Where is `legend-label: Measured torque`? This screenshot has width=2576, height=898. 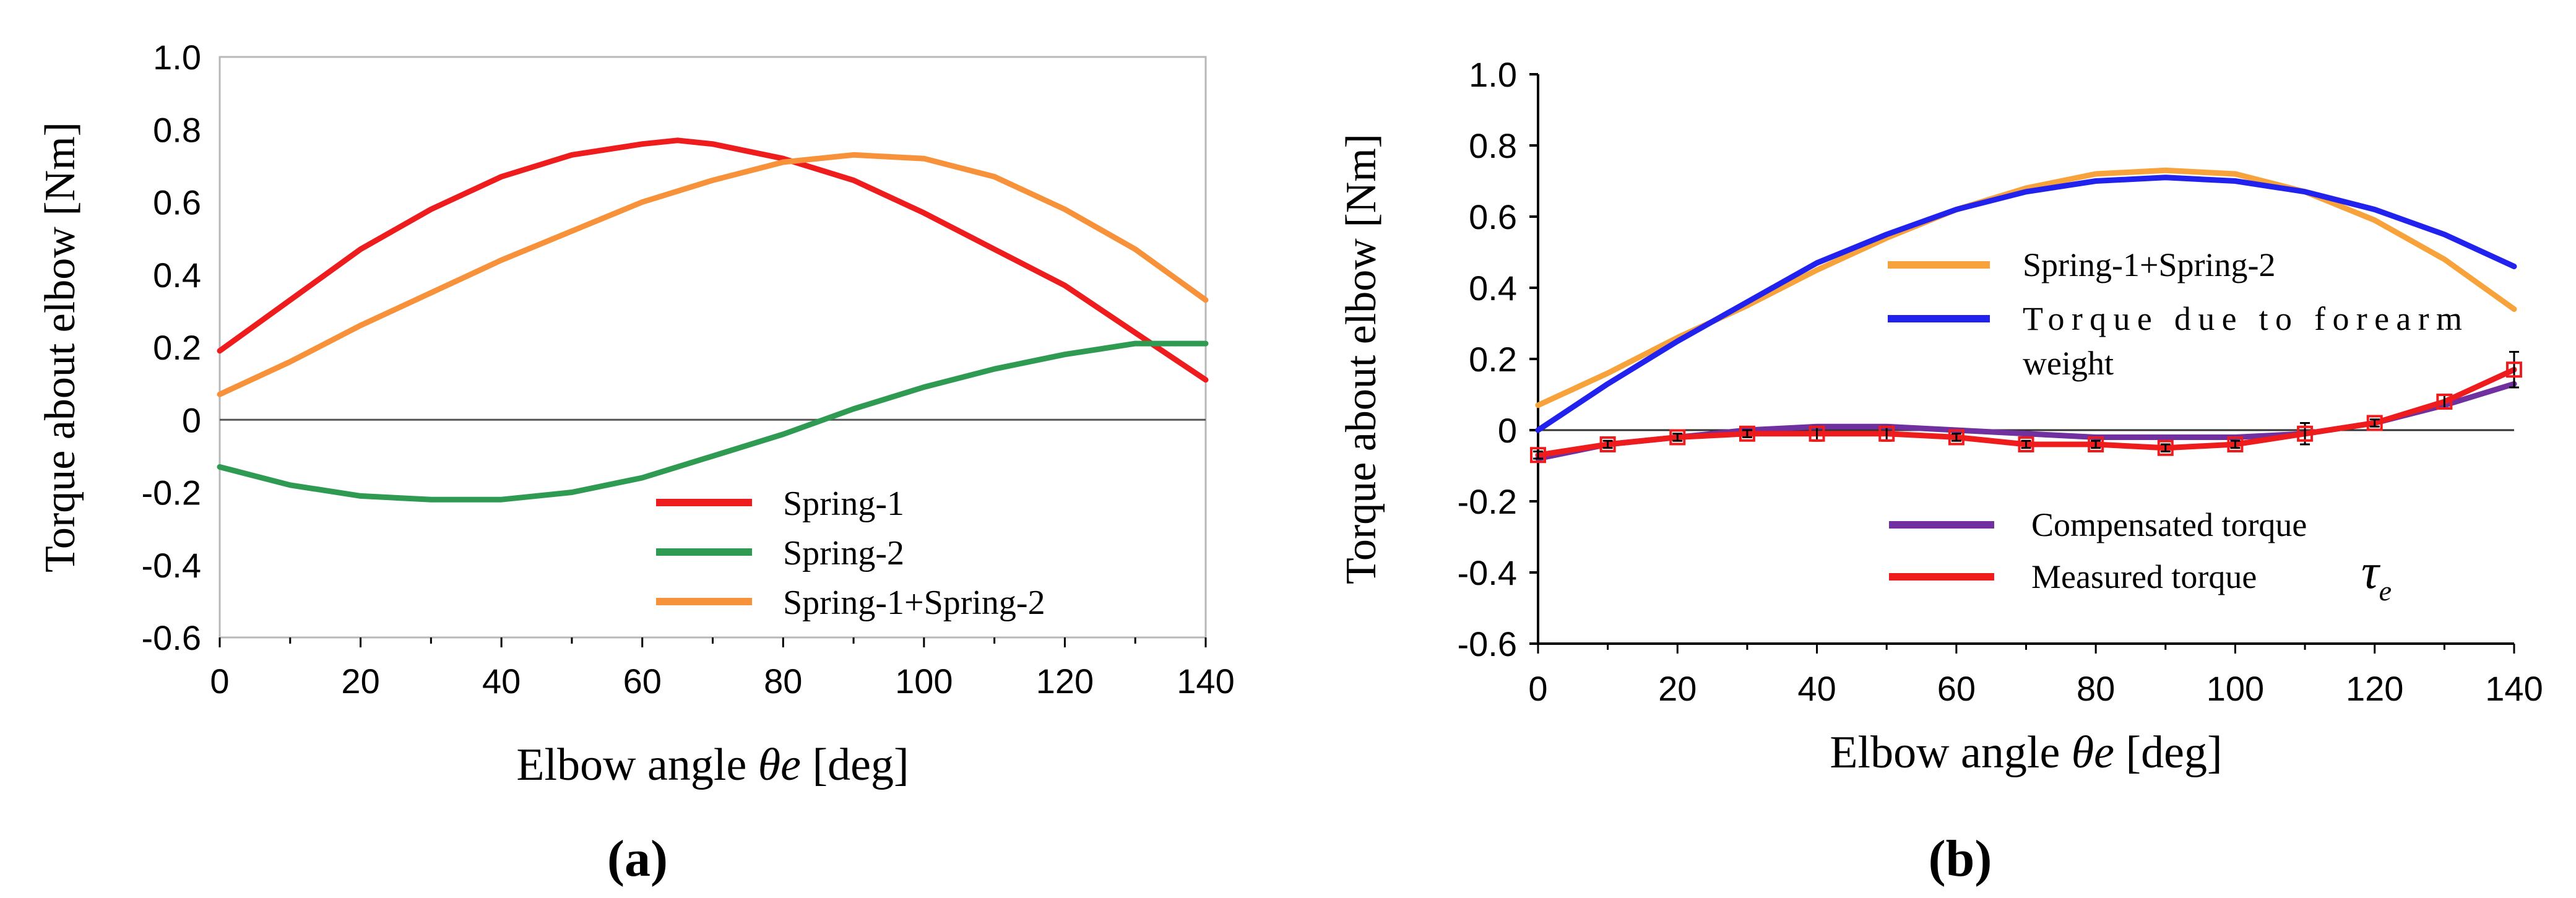 legend-label: Measured torque is located at coordinates (2144, 576).